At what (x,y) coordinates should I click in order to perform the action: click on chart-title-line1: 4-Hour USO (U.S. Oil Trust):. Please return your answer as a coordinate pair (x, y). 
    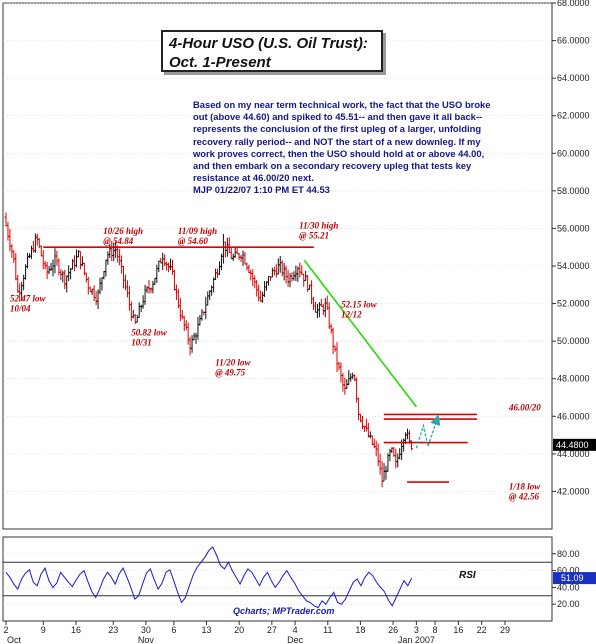
    Looking at the image, I should click on (268, 43).